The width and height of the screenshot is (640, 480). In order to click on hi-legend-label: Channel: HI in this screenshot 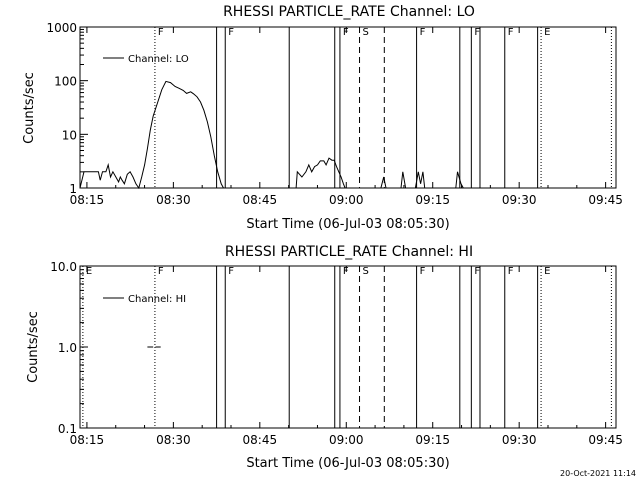, I will do `click(157, 299)`.